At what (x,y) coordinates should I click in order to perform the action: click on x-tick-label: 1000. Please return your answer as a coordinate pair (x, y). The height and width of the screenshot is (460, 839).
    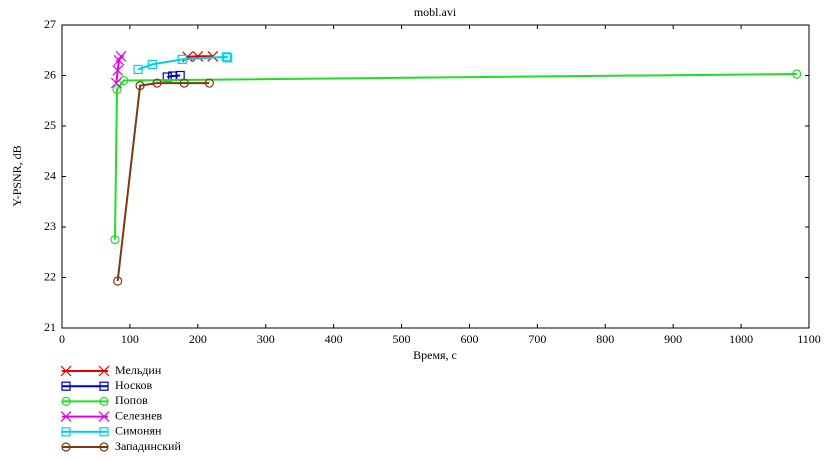
    Looking at the image, I should click on (741, 339).